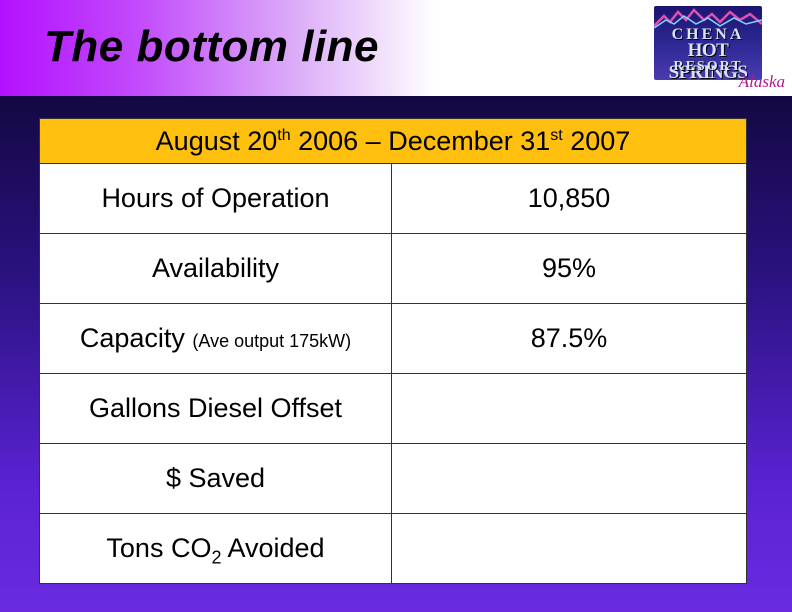 The height and width of the screenshot is (612, 792). I want to click on logo-line-hot-springs: HOT SPRINGS, so click(708, 61).